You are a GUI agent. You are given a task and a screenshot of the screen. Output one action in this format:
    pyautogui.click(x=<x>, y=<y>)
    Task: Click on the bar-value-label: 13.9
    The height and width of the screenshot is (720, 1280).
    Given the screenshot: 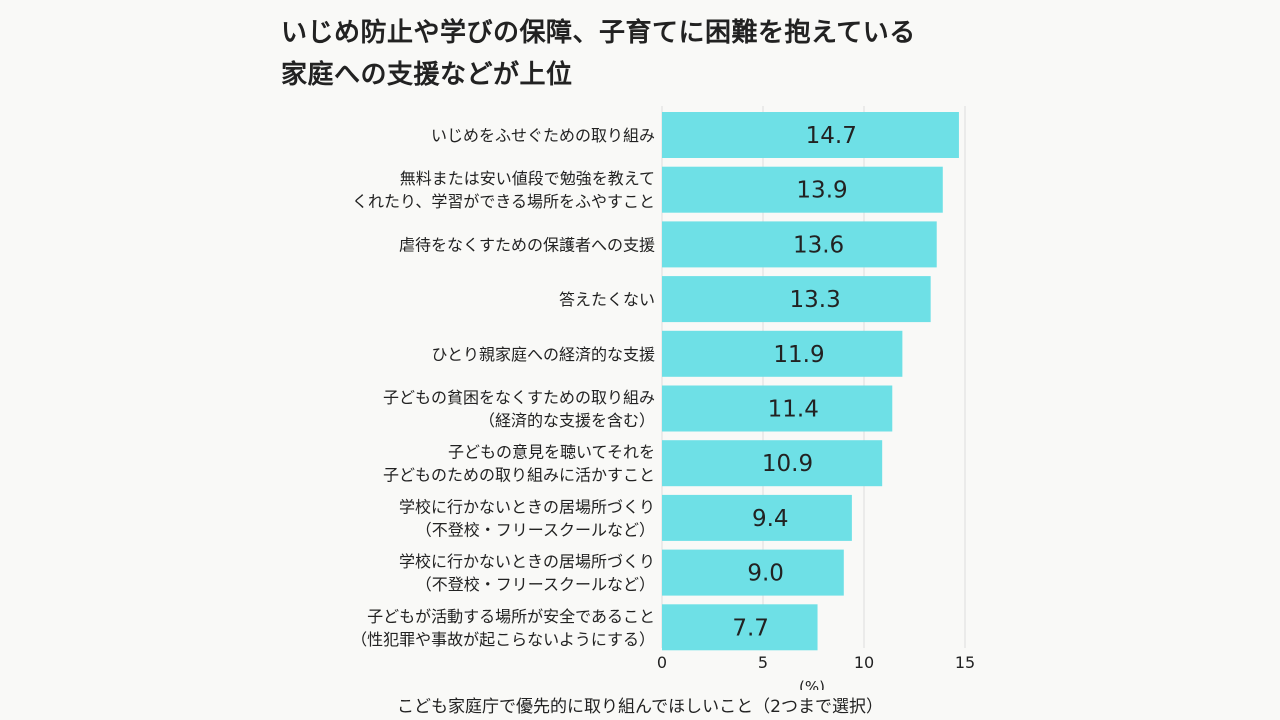 What is the action you would take?
    pyautogui.click(x=821, y=191)
    